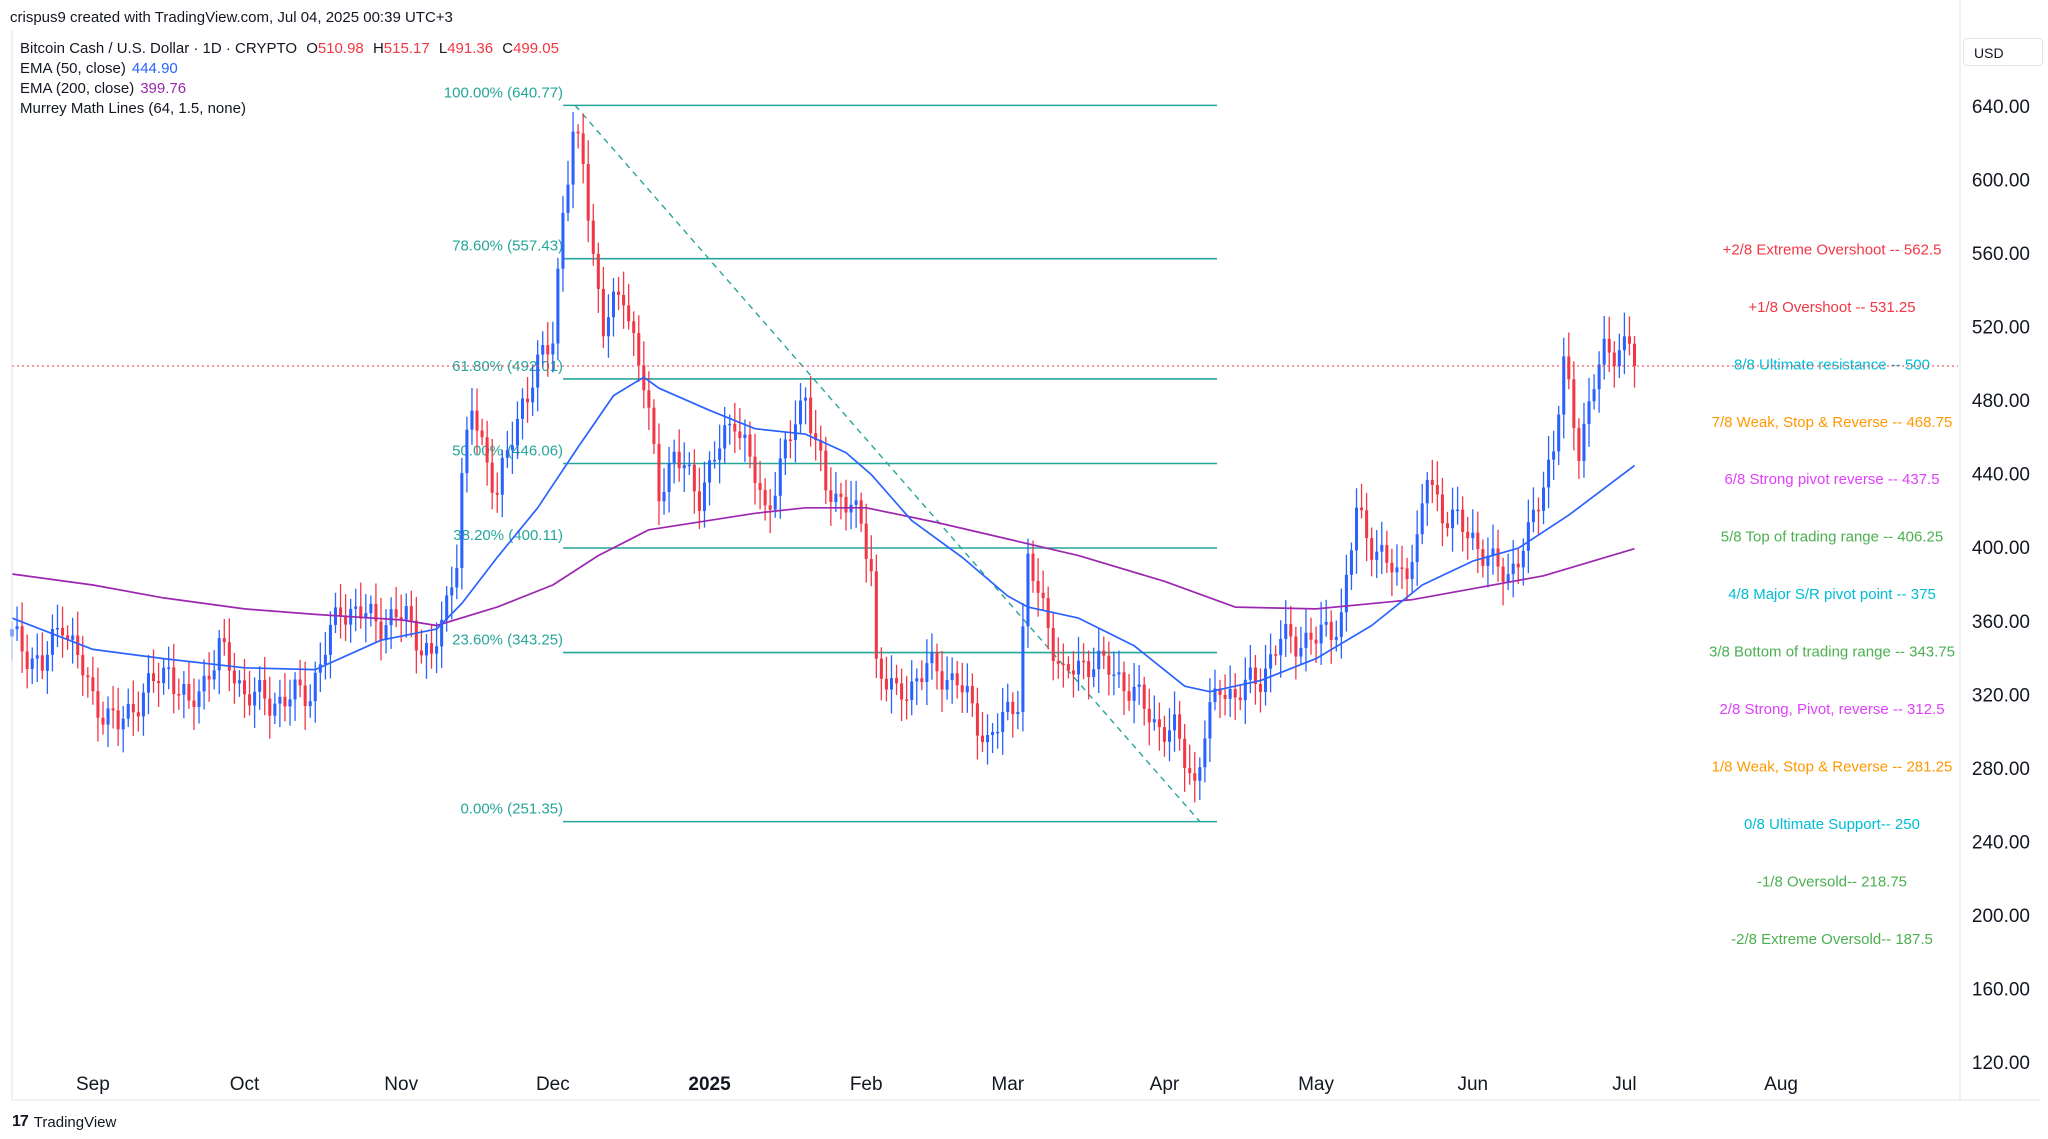 This screenshot has height=1139, width=2048. Describe the element at coordinates (2001, 328) in the screenshot. I see `price-tick-label: 520.00` at that location.